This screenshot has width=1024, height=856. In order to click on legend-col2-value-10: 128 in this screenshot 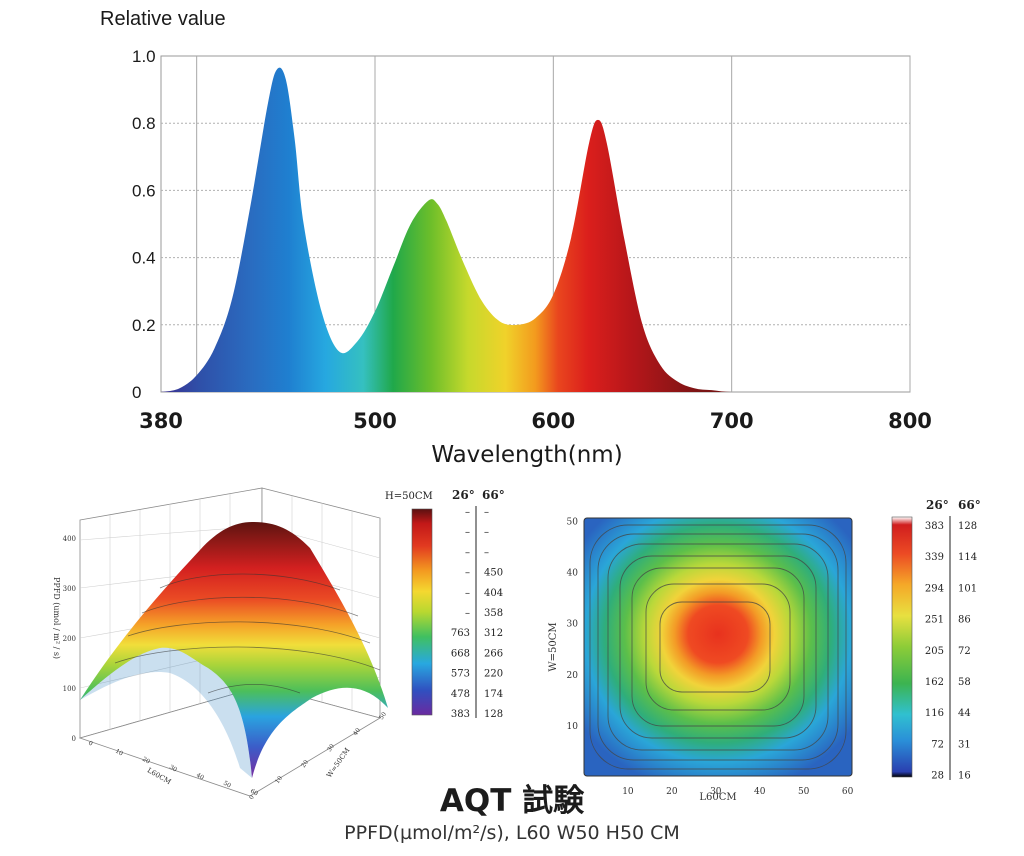, I will do `click(493, 714)`.